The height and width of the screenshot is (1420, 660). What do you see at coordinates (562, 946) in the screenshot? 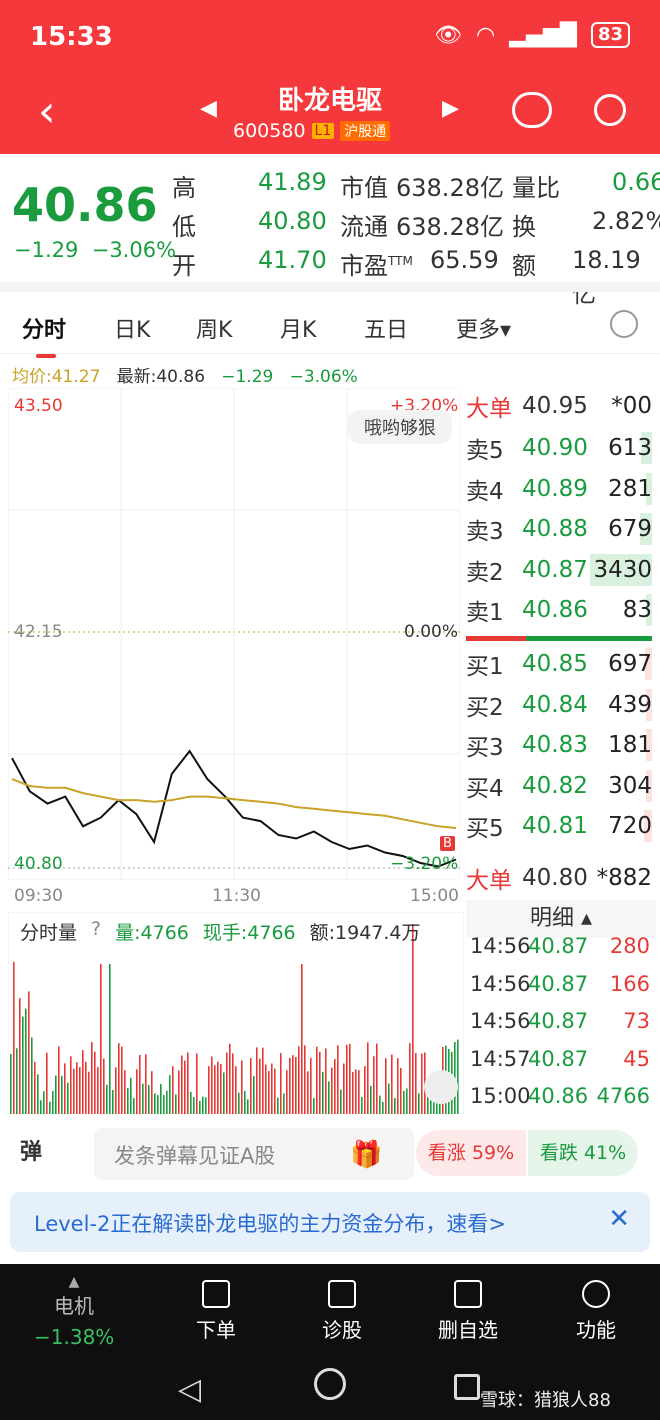
I see `tick-row: 14:56 40.87 280` at bounding box center [562, 946].